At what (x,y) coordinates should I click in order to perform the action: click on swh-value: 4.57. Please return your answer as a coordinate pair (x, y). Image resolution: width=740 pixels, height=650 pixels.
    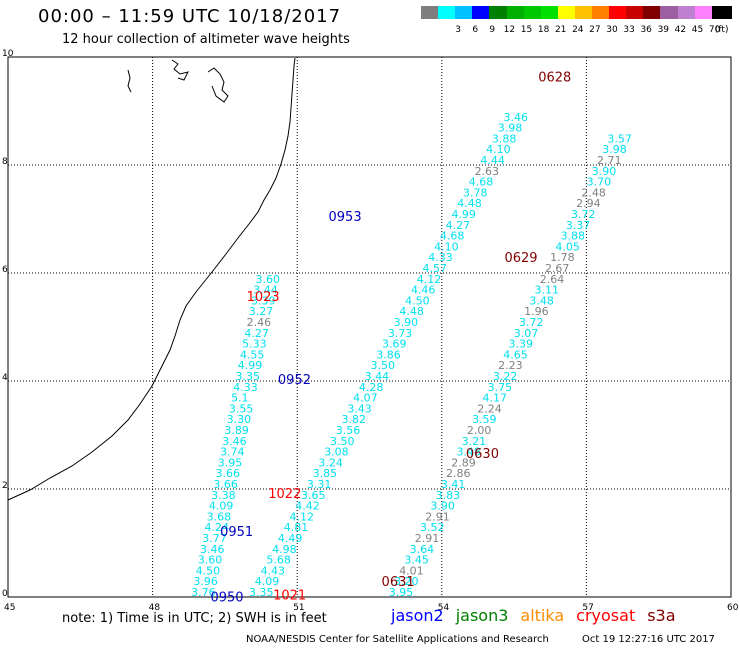
    Looking at the image, I should click on (435, 268).